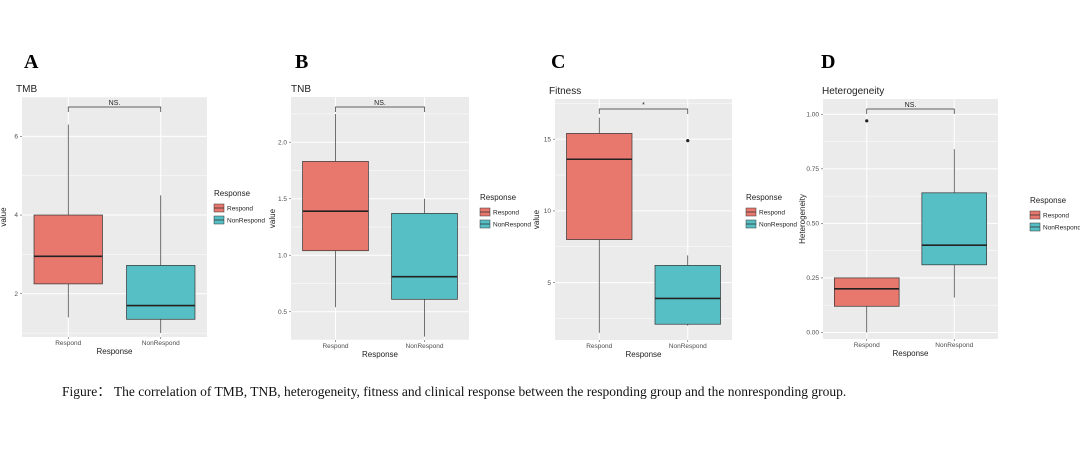 This screenshot has height=453, width=1080. Describe the element at coordinates (282, 142) in the screenshot. I see `y-tick-label: 2.0` at that location.